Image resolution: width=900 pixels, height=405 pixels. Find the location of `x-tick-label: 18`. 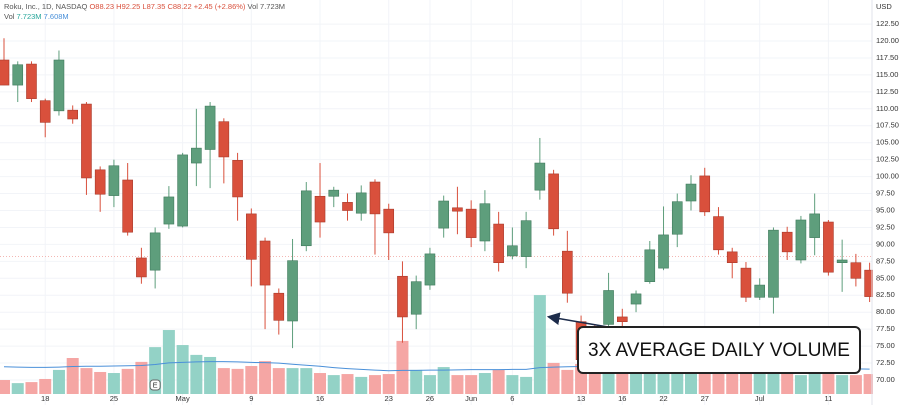

x-tick-label: 18 is located at coordinates (45, 398).